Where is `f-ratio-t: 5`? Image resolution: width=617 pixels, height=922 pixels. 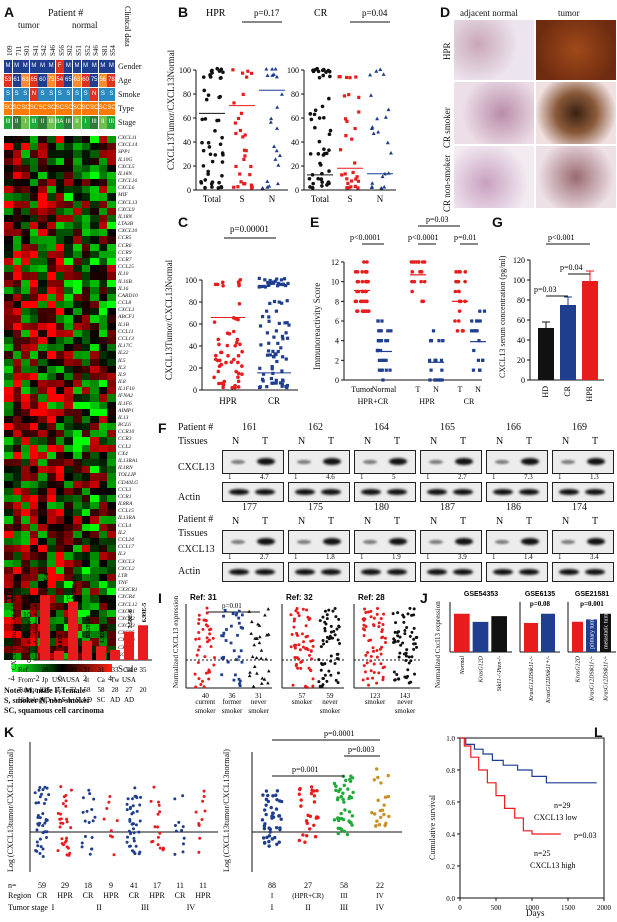
f-ratio-t: 5 is located at coordinates (394, 477).